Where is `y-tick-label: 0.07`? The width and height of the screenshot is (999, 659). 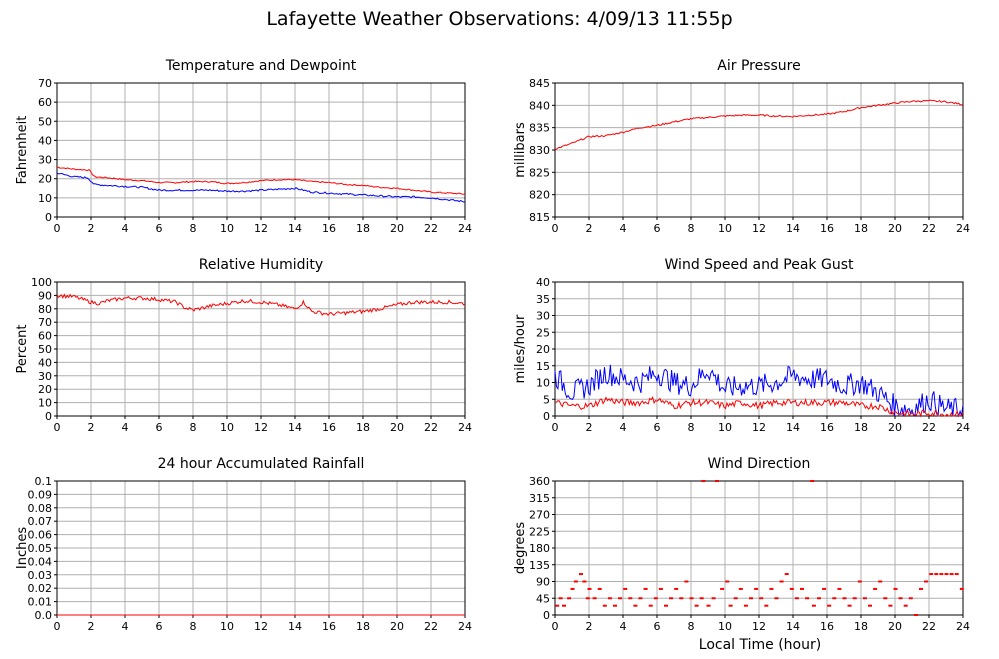
y-tick-label: 0.07 is located at coordinates (40, 521).